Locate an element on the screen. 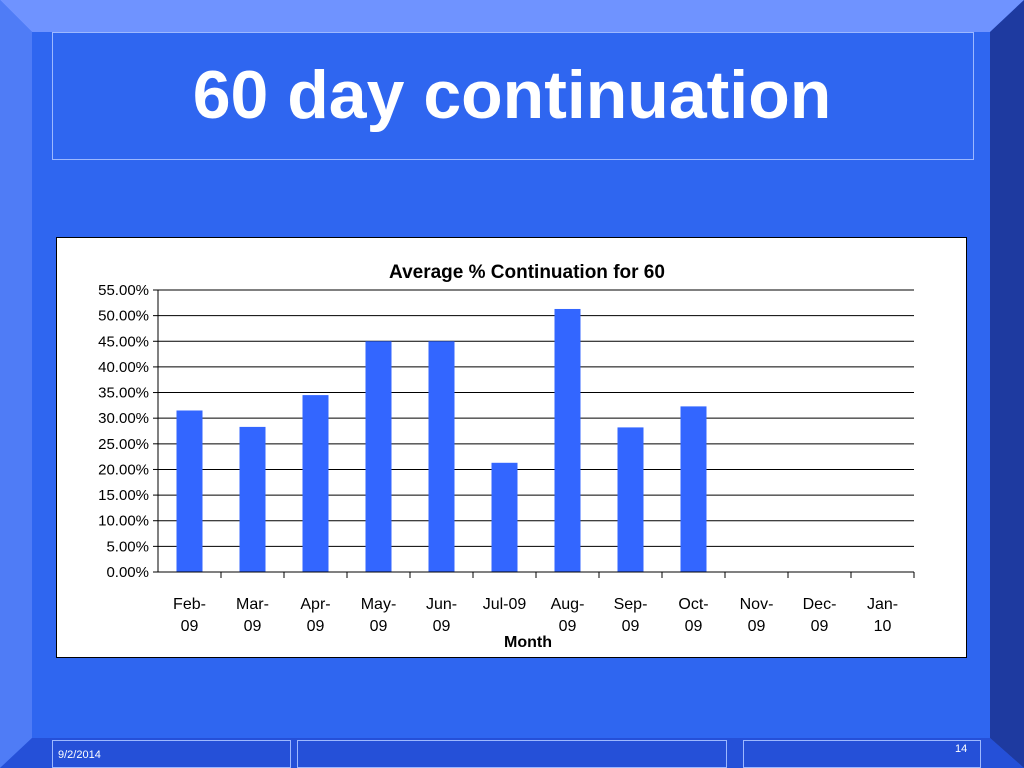 Image resolution: width=1024 pixels, height=768 pixels. x-tick-label: Jun- is located at coordinates (441, 604).